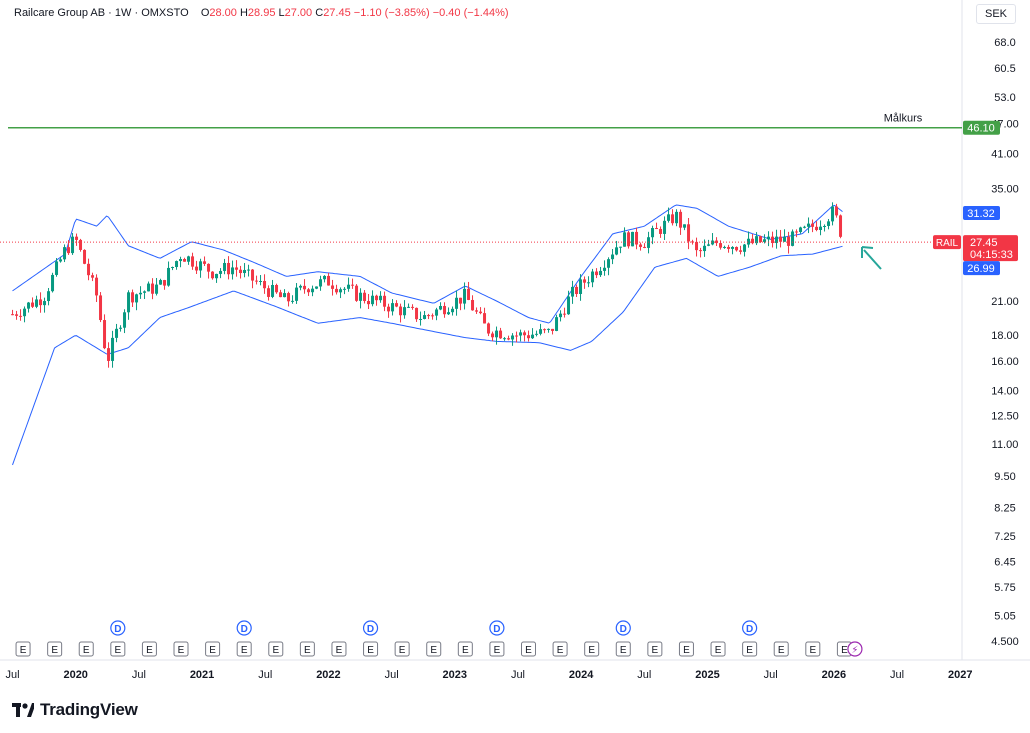  What do you see at coordinates (319, 13) in the screenshot?
I see `close-label: C` at bounding box center [319, 13].